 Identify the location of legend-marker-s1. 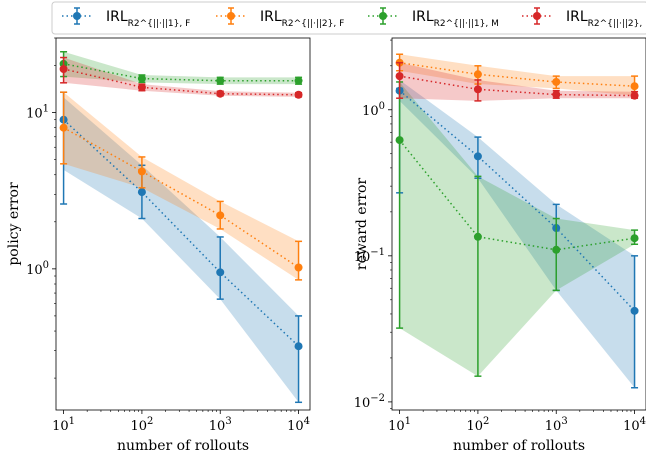
(77, 16).